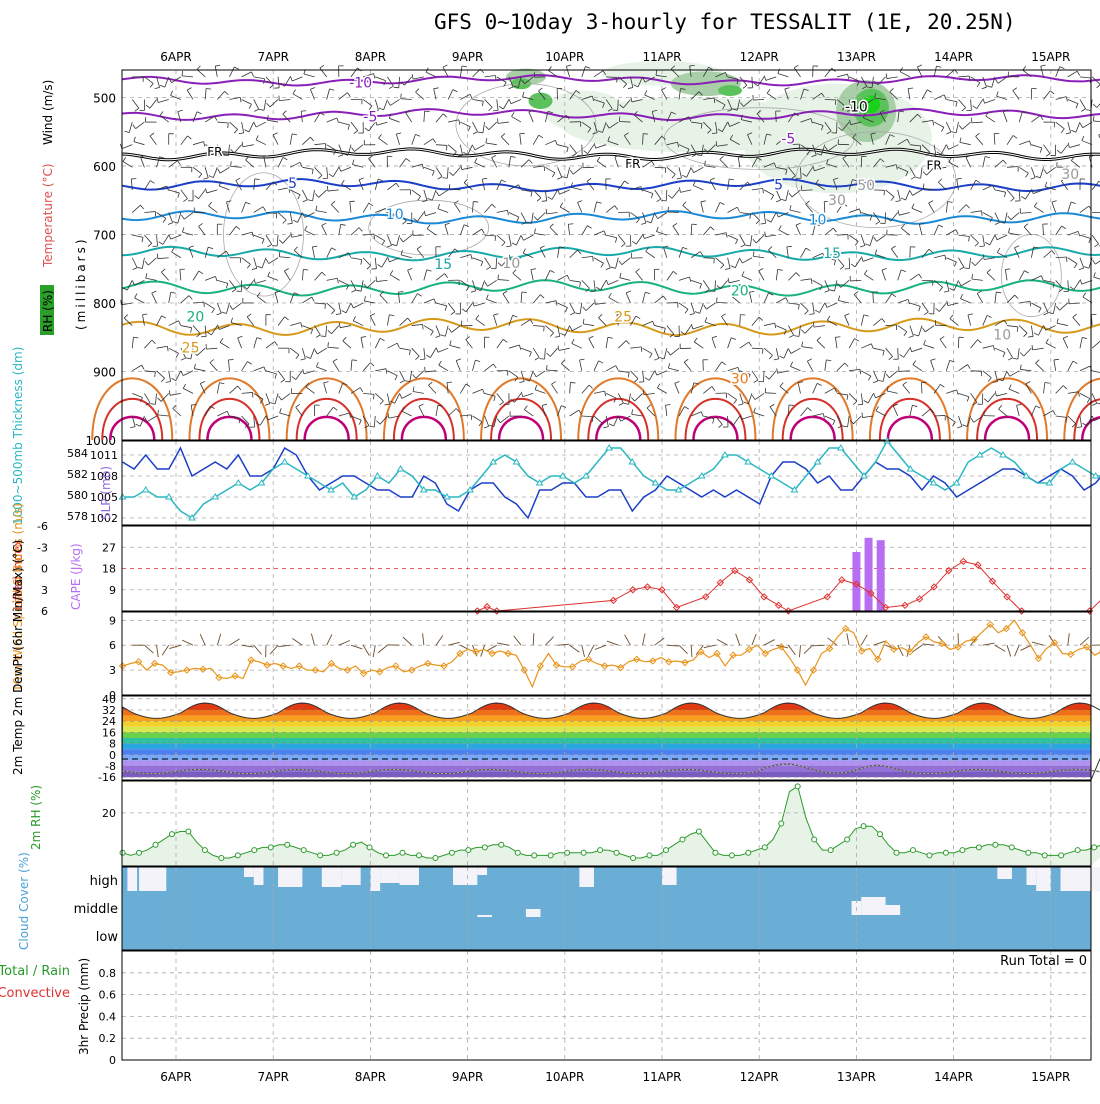 The height and width of the screenshot is (1104, 1100). I want to click on bottom-date-label: 7APR, so click(272, 1077).